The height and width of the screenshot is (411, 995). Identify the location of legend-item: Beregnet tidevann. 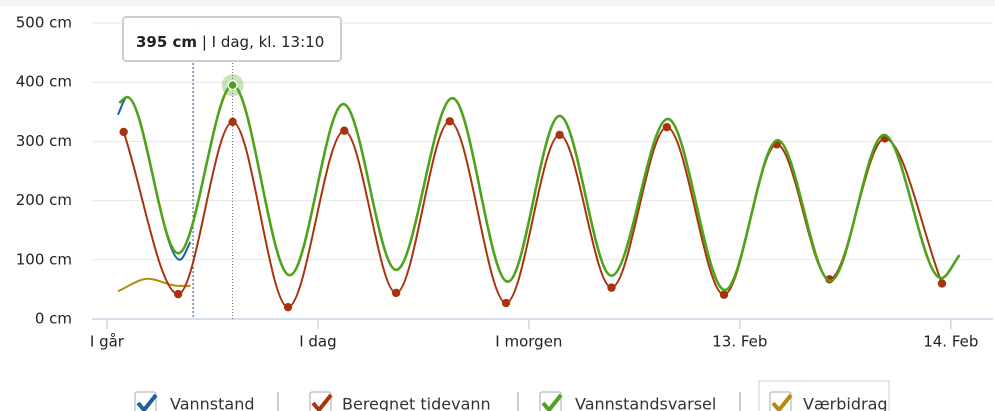
(400, 401).